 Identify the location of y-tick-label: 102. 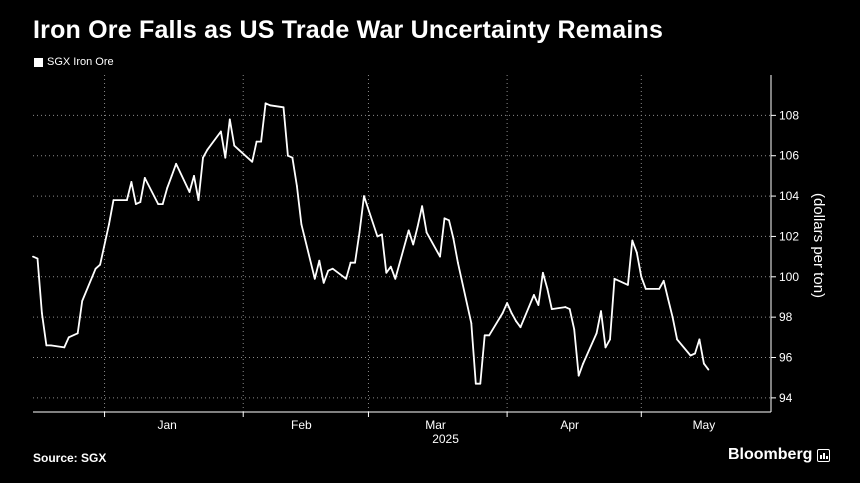
(789, 236).